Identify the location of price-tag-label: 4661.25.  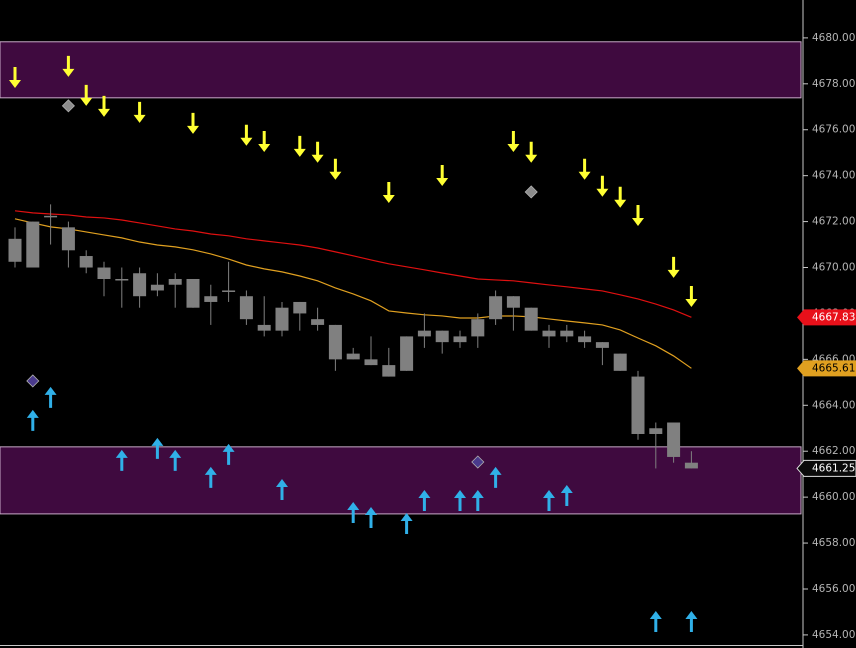
(833, 468).